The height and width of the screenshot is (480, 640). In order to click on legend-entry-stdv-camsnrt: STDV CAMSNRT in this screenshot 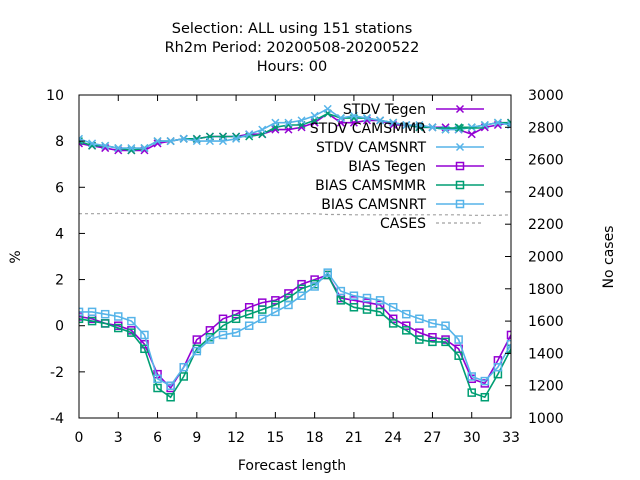, I will do `click(400, 148)`.